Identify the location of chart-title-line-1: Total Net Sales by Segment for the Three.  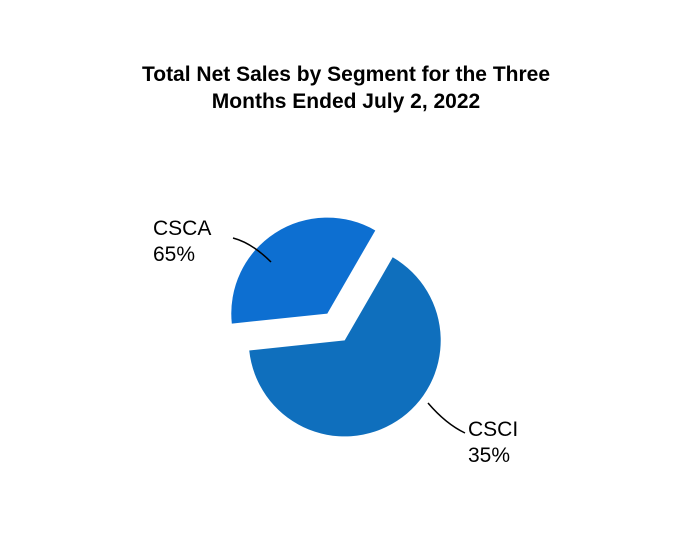
(346, 74).